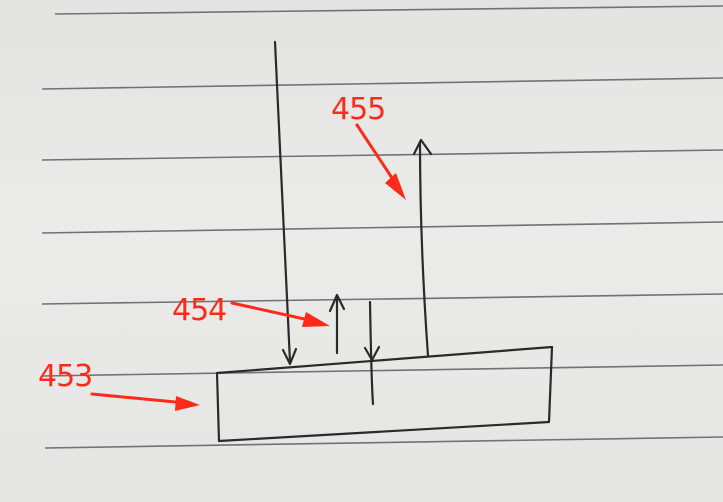 This screenshot has height=502, width=723. I want to click on short-down-arrow-shaft, so click(371, 353).